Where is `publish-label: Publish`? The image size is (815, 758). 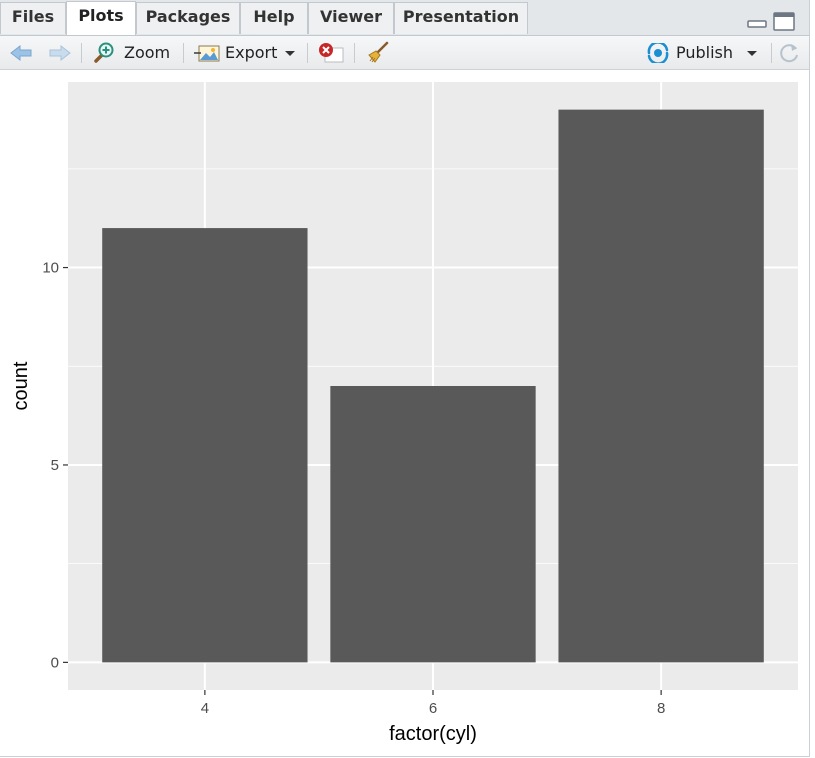 publish-label: Publish is located at coordinates (705, 52).